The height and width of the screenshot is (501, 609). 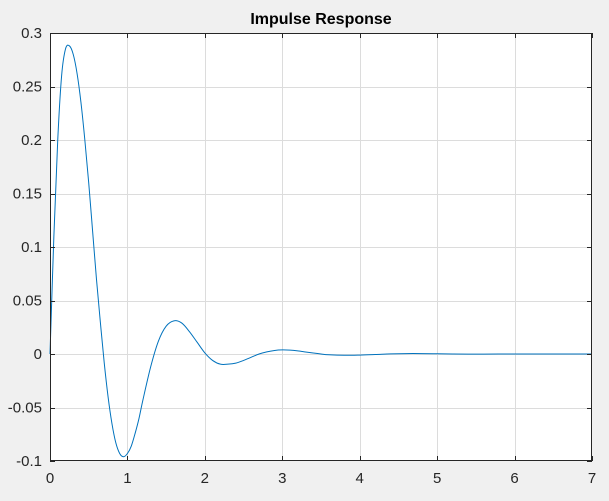 What do you see at coordinates (514, 478) in the screenshot?
I see `x-tick-label: 6` at bounding box center [514, 478].